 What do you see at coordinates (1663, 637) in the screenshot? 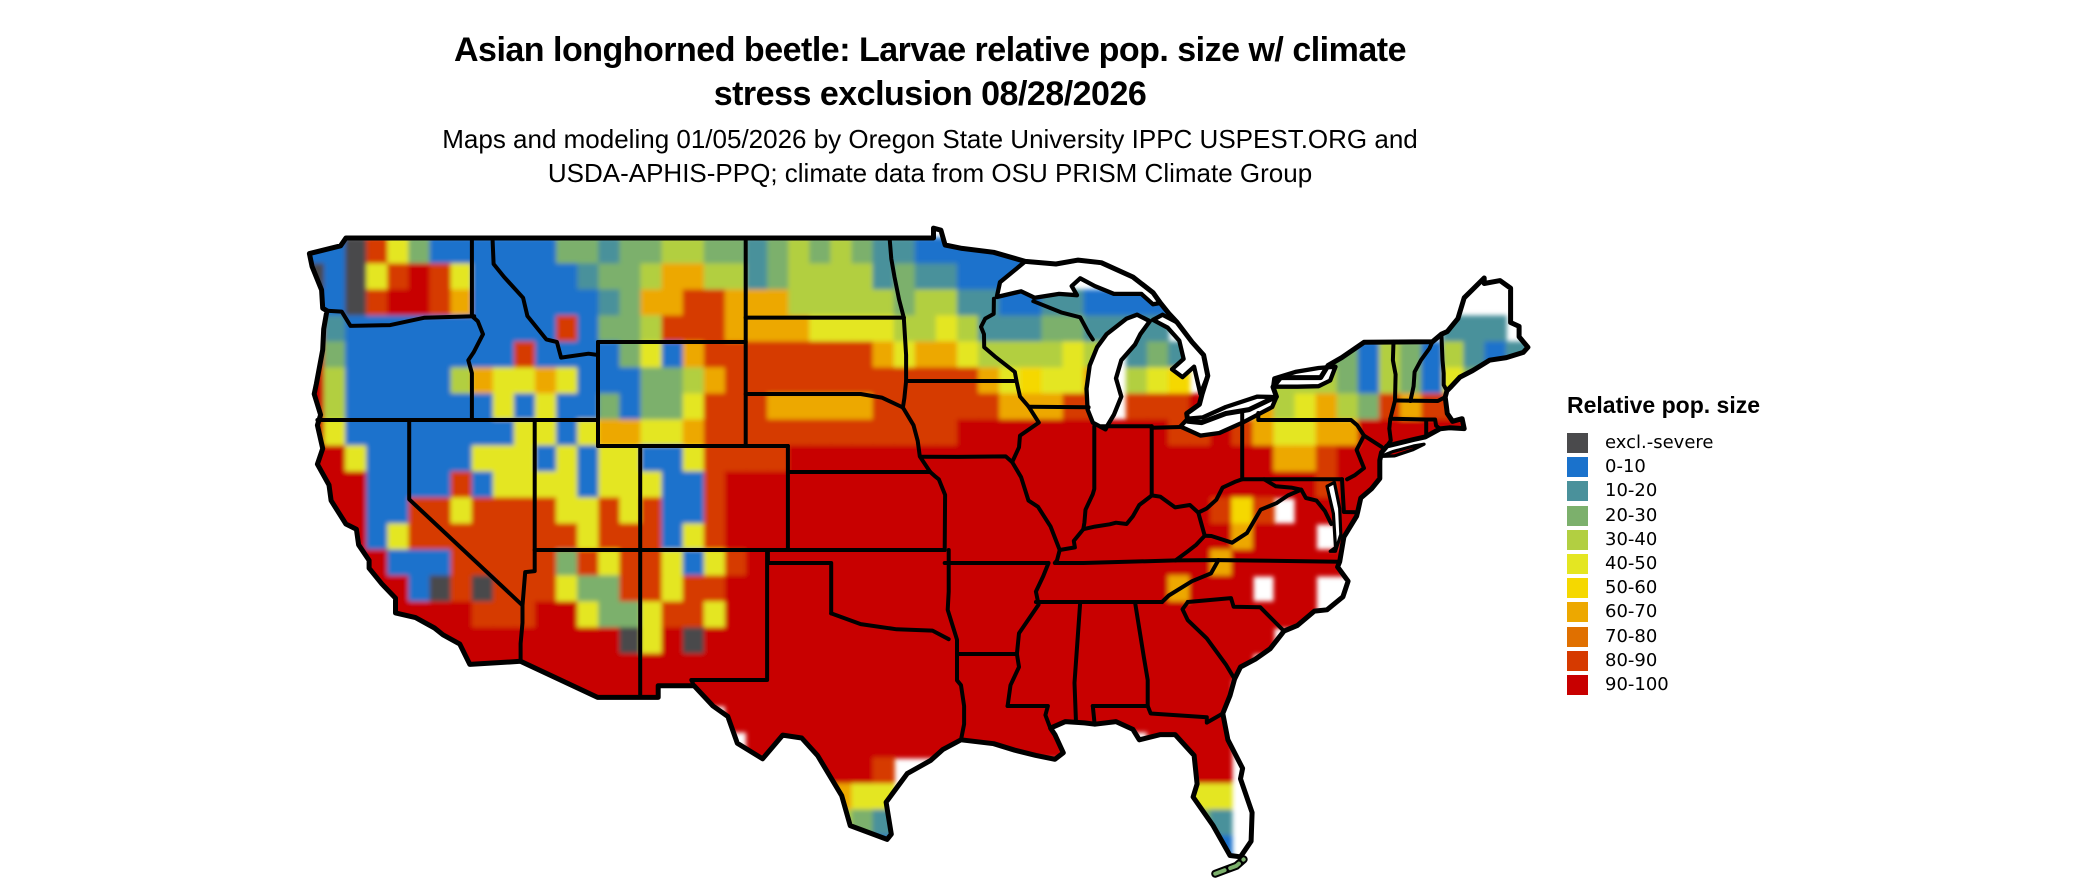
I see `legend-item: 70-80` at bounding box center [1663, 637].